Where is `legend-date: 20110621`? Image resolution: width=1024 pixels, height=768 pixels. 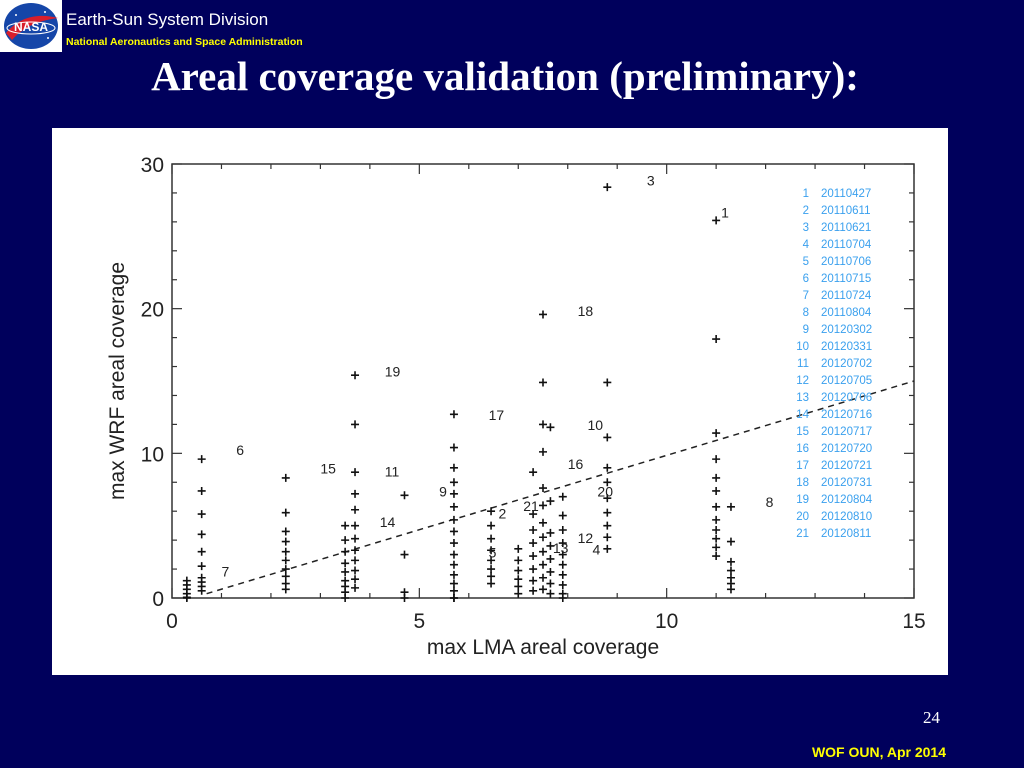 legend-date: 20110621 is located at coordinates (846, 228).